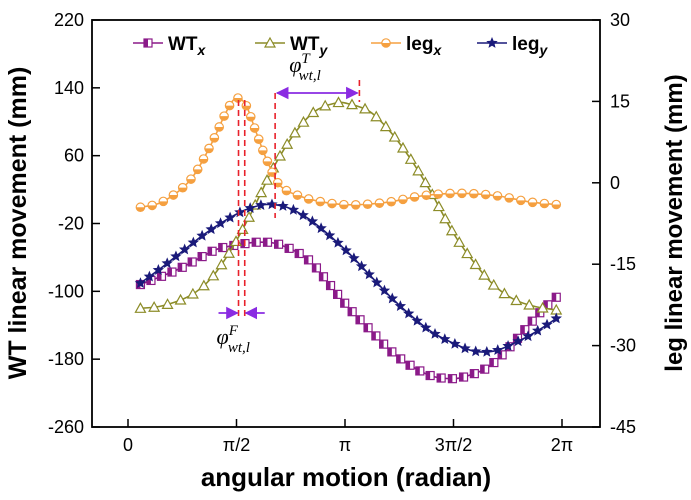 This screenshot has width=691, height=500. I want to click on x-tick-label: π/2, so click(236, 445).